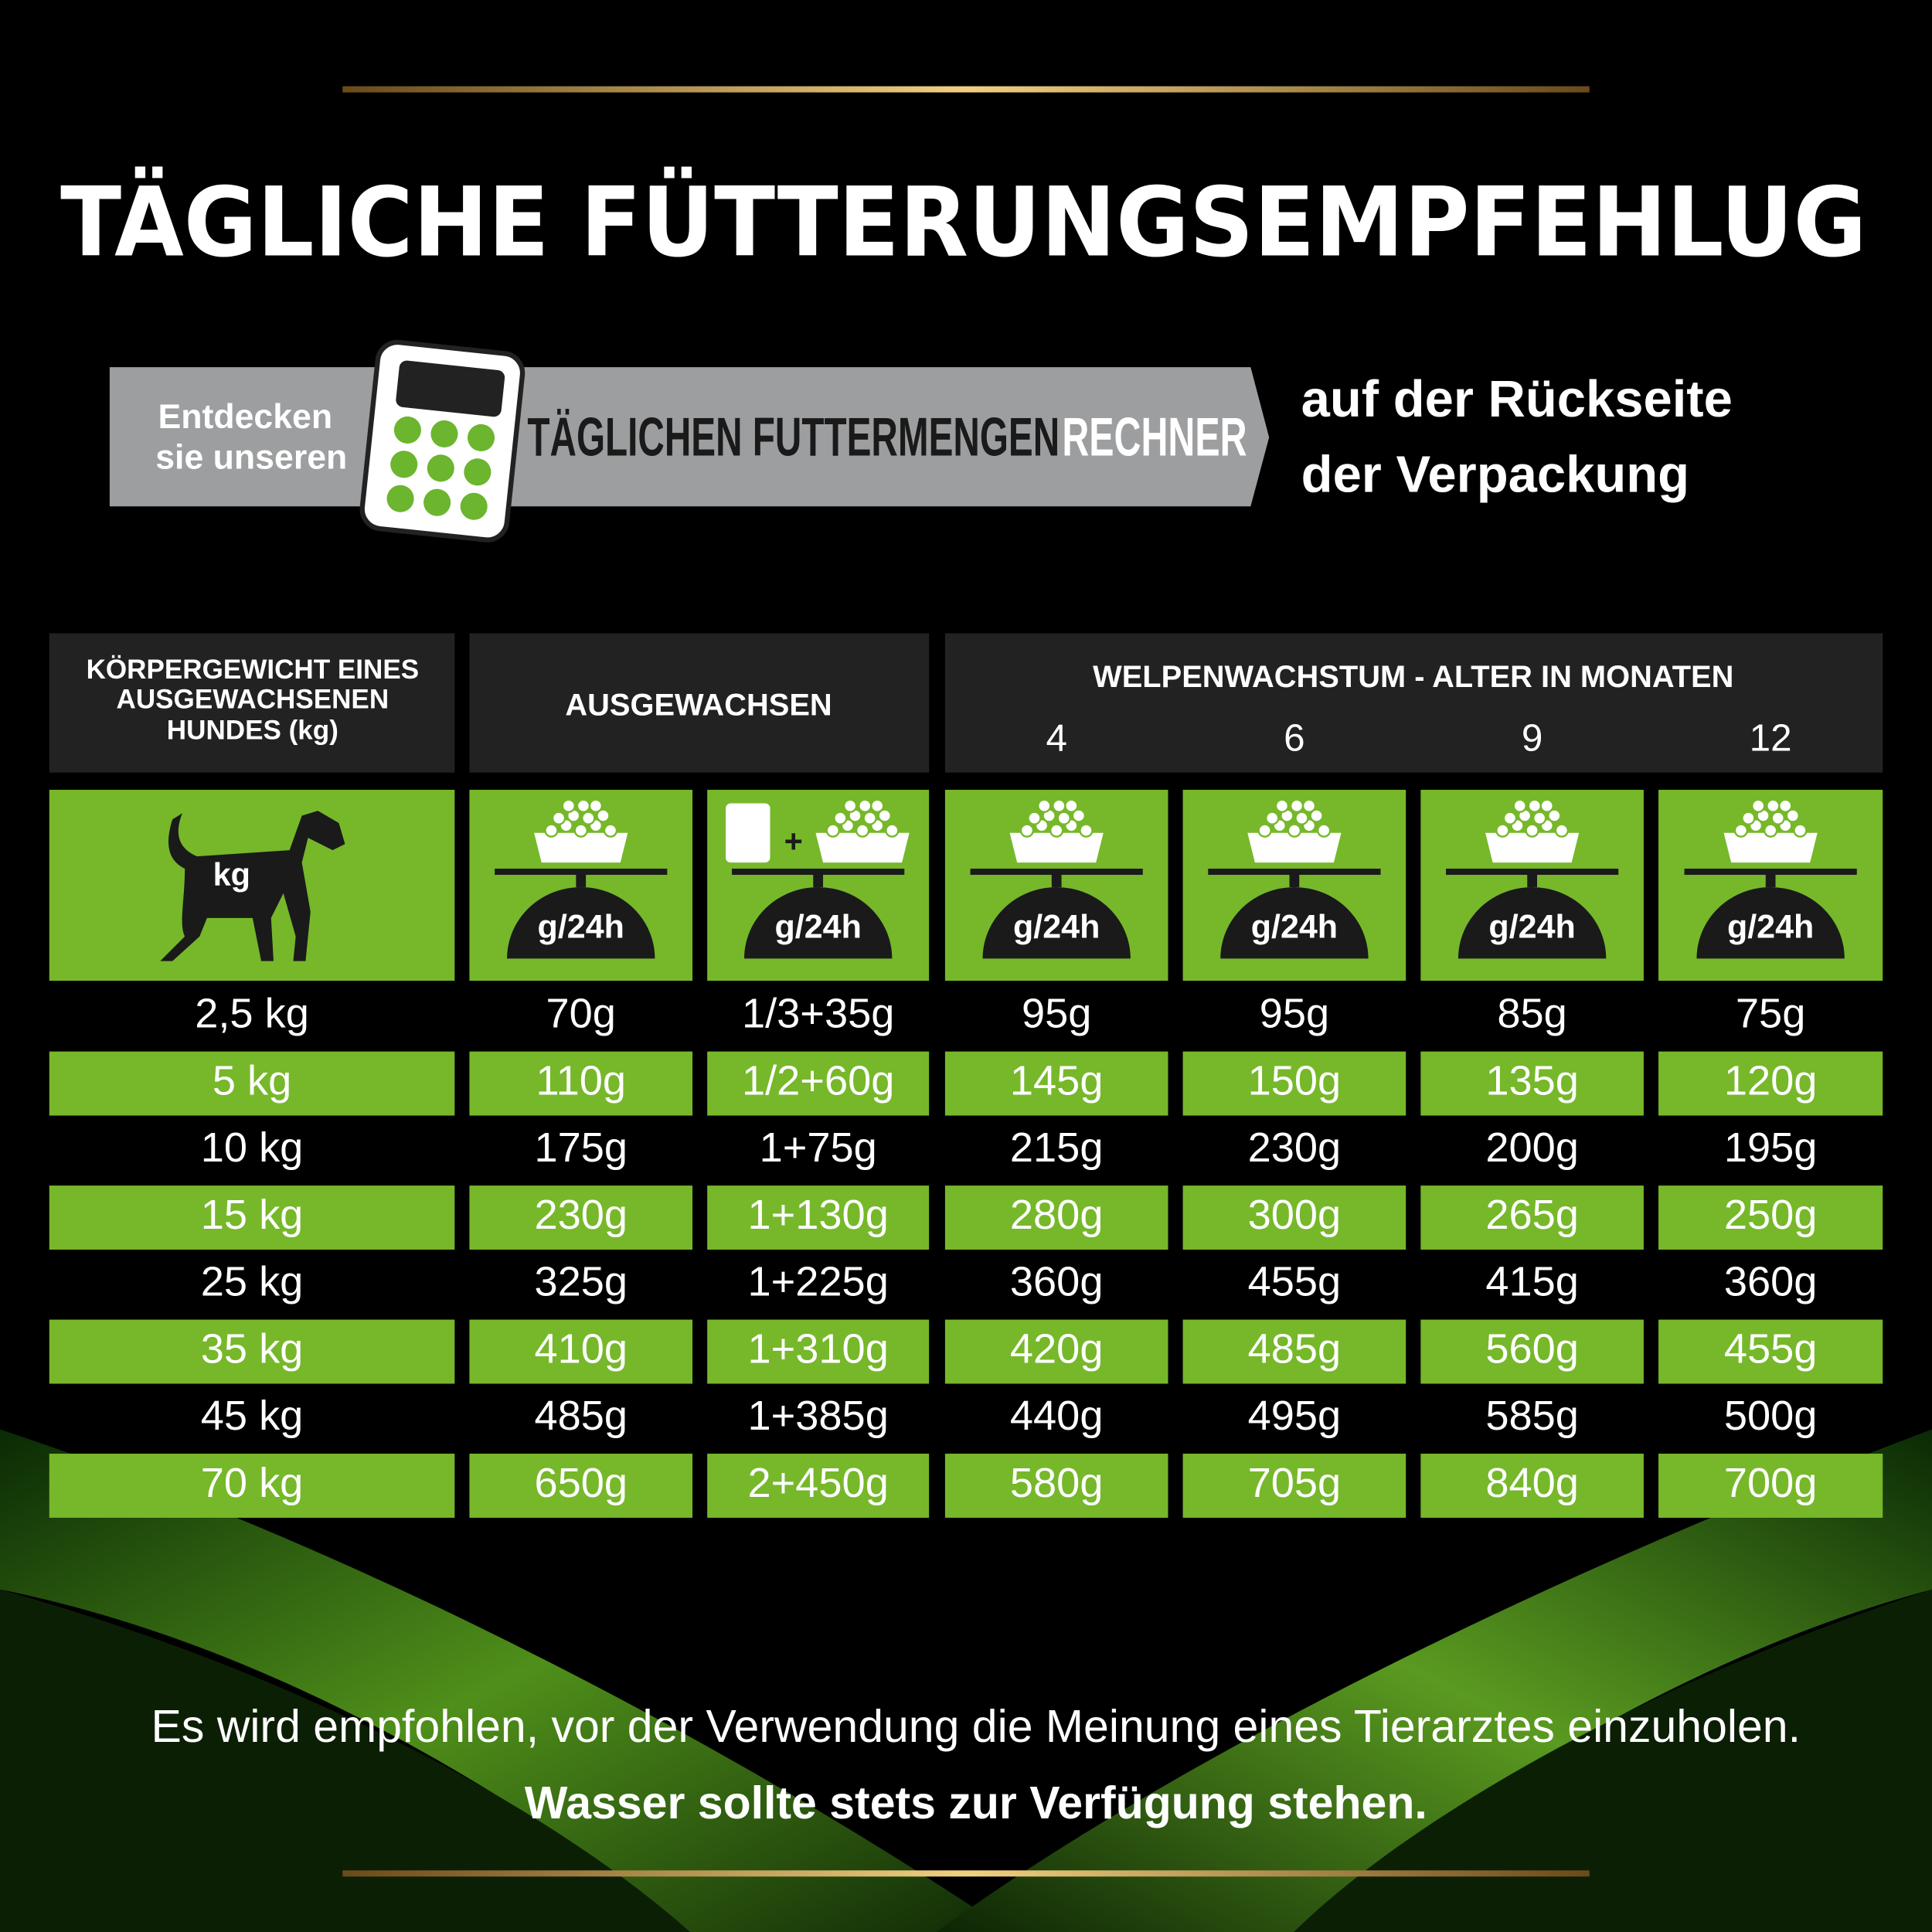 Image resolution: width=1932 pixels, height=1932 pixels. Describe the element at coordinates (1771, 1148) in the screenshot. I see `cell-value: 195g` at that location.